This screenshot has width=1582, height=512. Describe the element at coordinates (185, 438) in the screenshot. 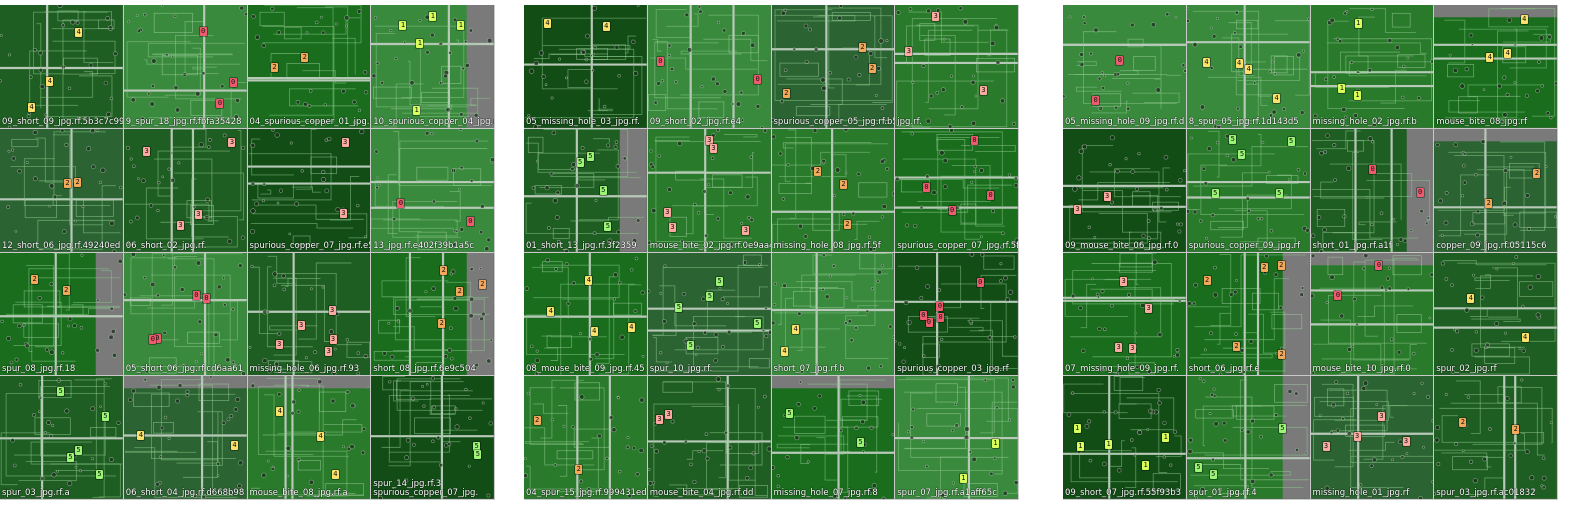

I see `pcb-image-tile: 06_short_04_jpg.rf.d668b98 4 4` at that location.